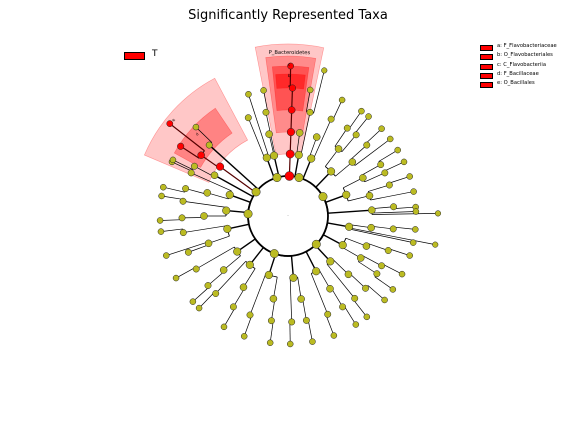 Image resolution: width=576 pixels, height=432 pixels. I want to click on class-legend-swatch-t, so click(134, 56).